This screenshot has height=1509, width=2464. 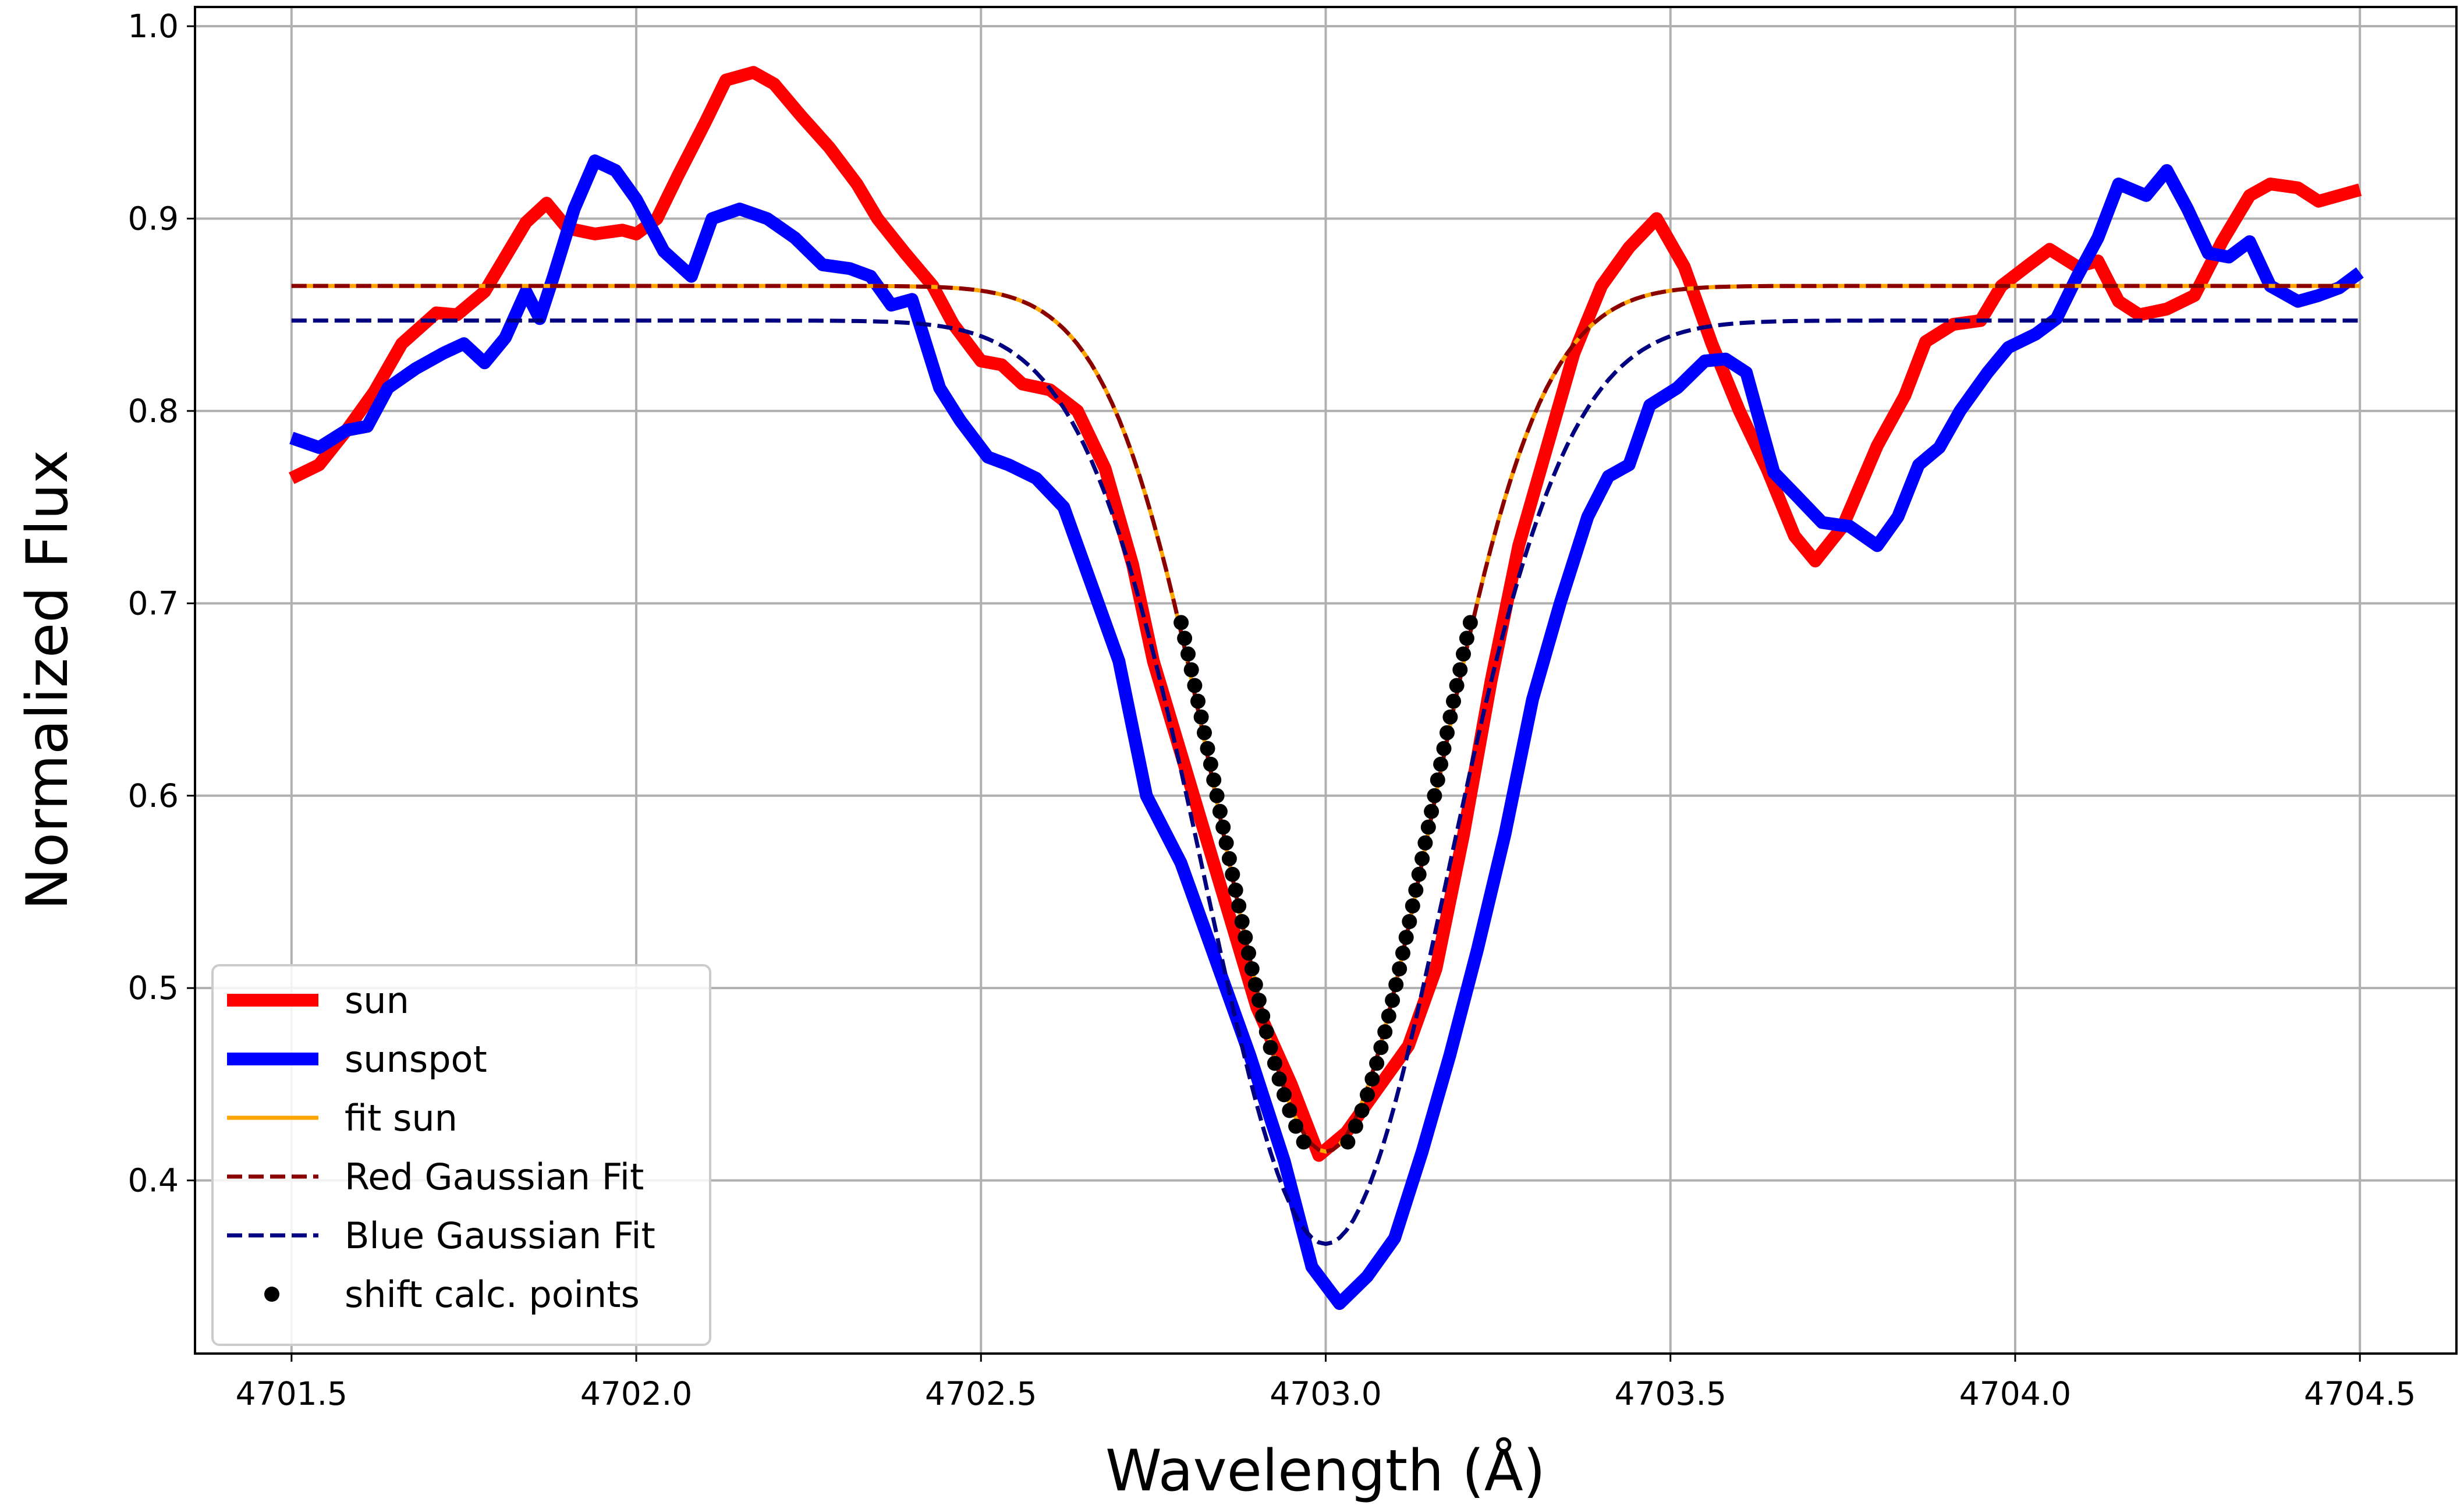 I want to click on x-tick-label: 4704.5, so click(x=2360, y=1393).